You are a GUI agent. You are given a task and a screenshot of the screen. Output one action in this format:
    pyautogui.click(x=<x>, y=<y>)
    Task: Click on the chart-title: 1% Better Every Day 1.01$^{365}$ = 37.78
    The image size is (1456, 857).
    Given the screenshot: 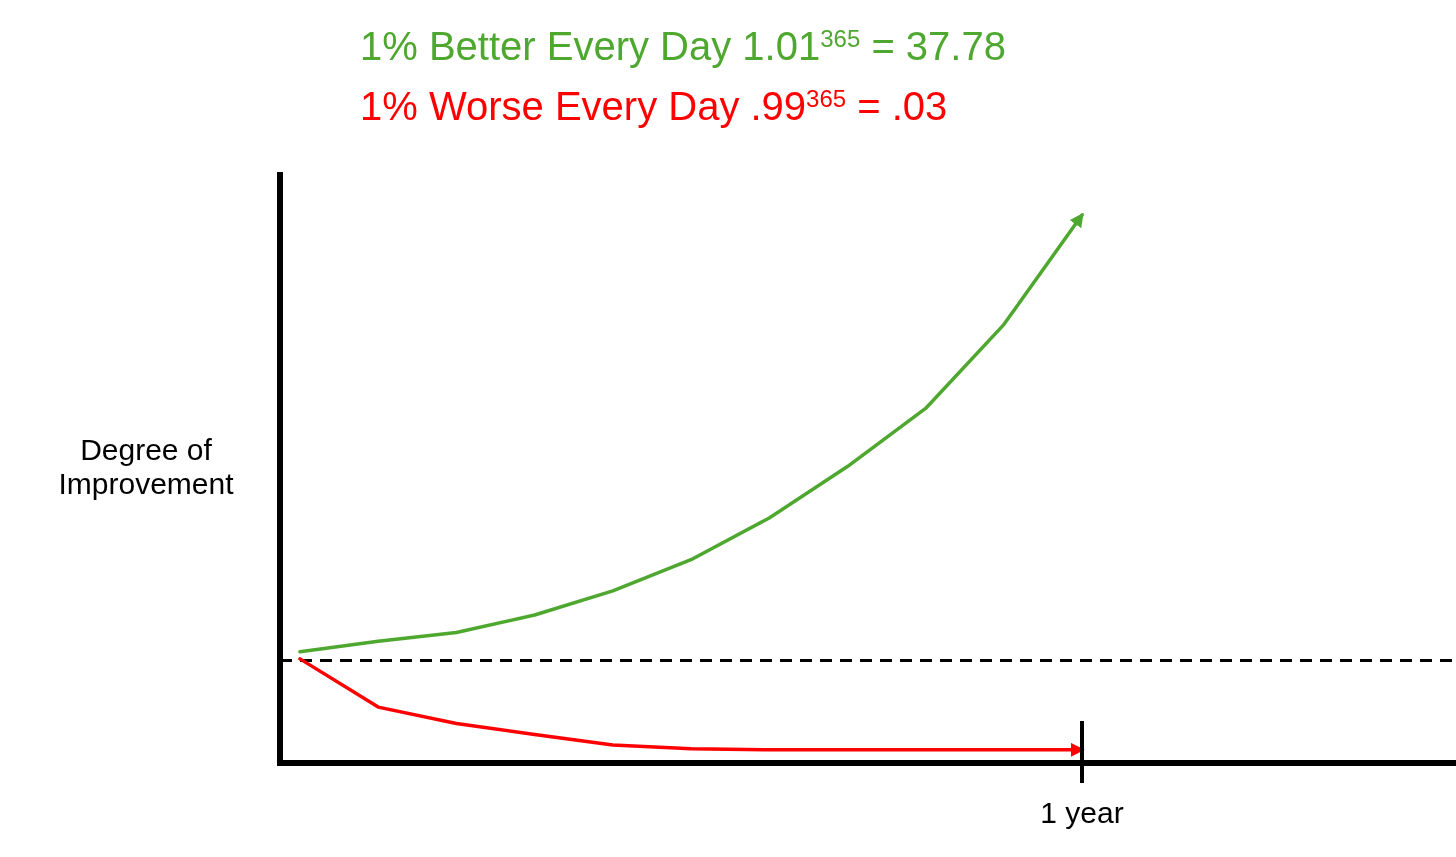 What is the action you would take?
    pyautogui.click(x=683, y=46)
    